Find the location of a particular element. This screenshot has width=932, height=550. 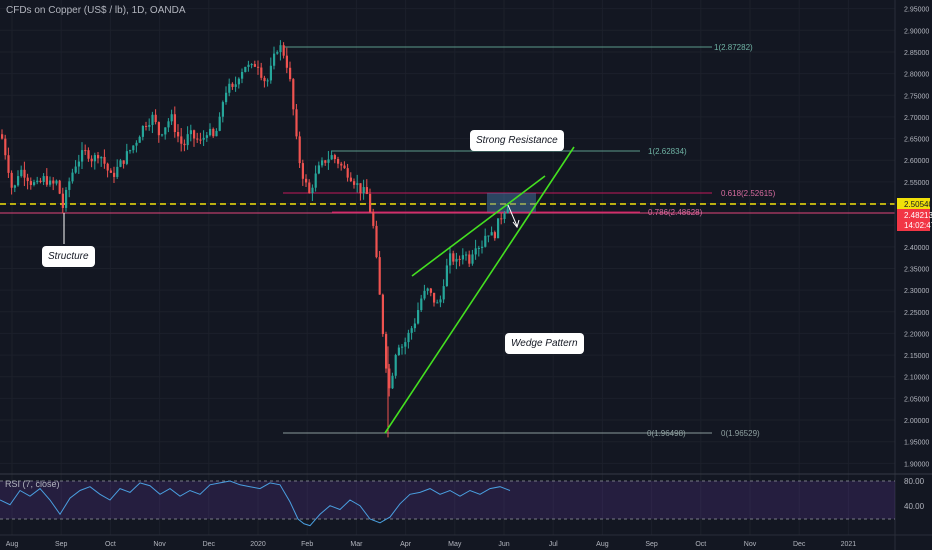

time-tick-label: 2021 is located at coordinates (849, 544).